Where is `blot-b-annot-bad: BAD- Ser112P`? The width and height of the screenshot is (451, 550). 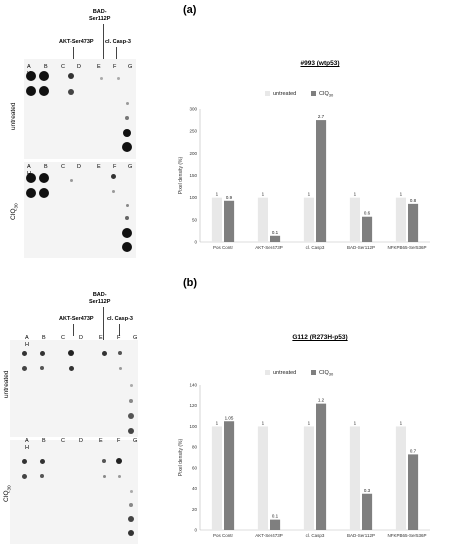
blot-b-annot-bad: BAD- Ser112P is located at coordinates (100, 298).